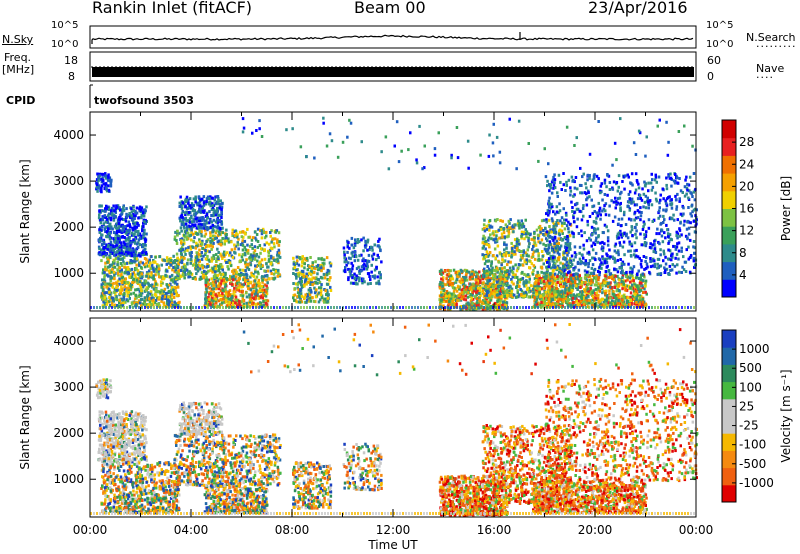 This screenshot has width=800, height=554. What do you see at coordinates (776, 46) in the screenshot?
I see `nsearch-dots: ·········` at bounding box center [776, 46].